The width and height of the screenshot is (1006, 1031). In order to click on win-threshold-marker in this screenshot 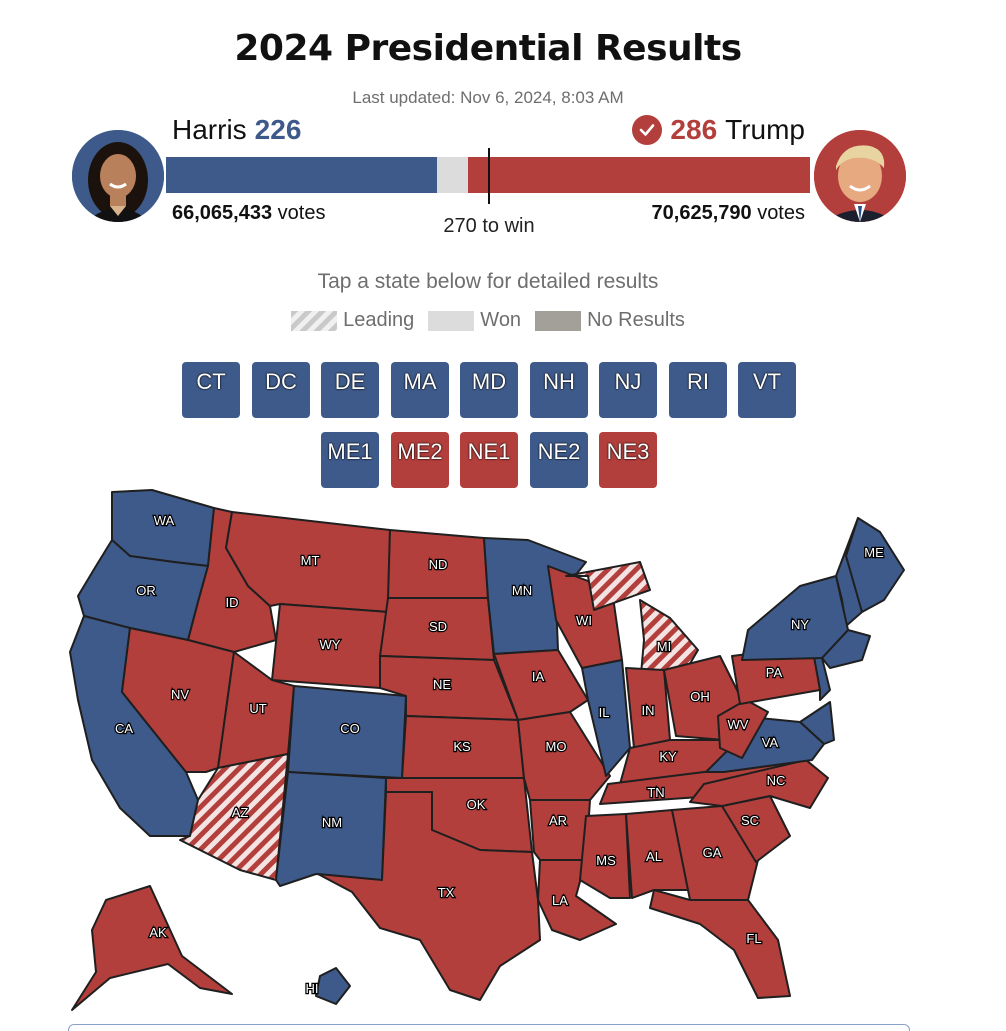, I will do `click(489, 176)`.